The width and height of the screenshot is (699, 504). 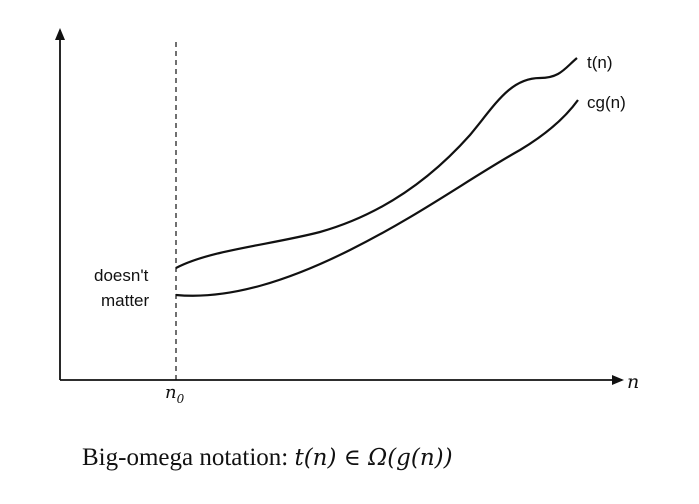 What do you see at coordinates (181, 399) in the screenshot?
I see `threshold-label-subscript: 0` at bounding box center [181, 399].